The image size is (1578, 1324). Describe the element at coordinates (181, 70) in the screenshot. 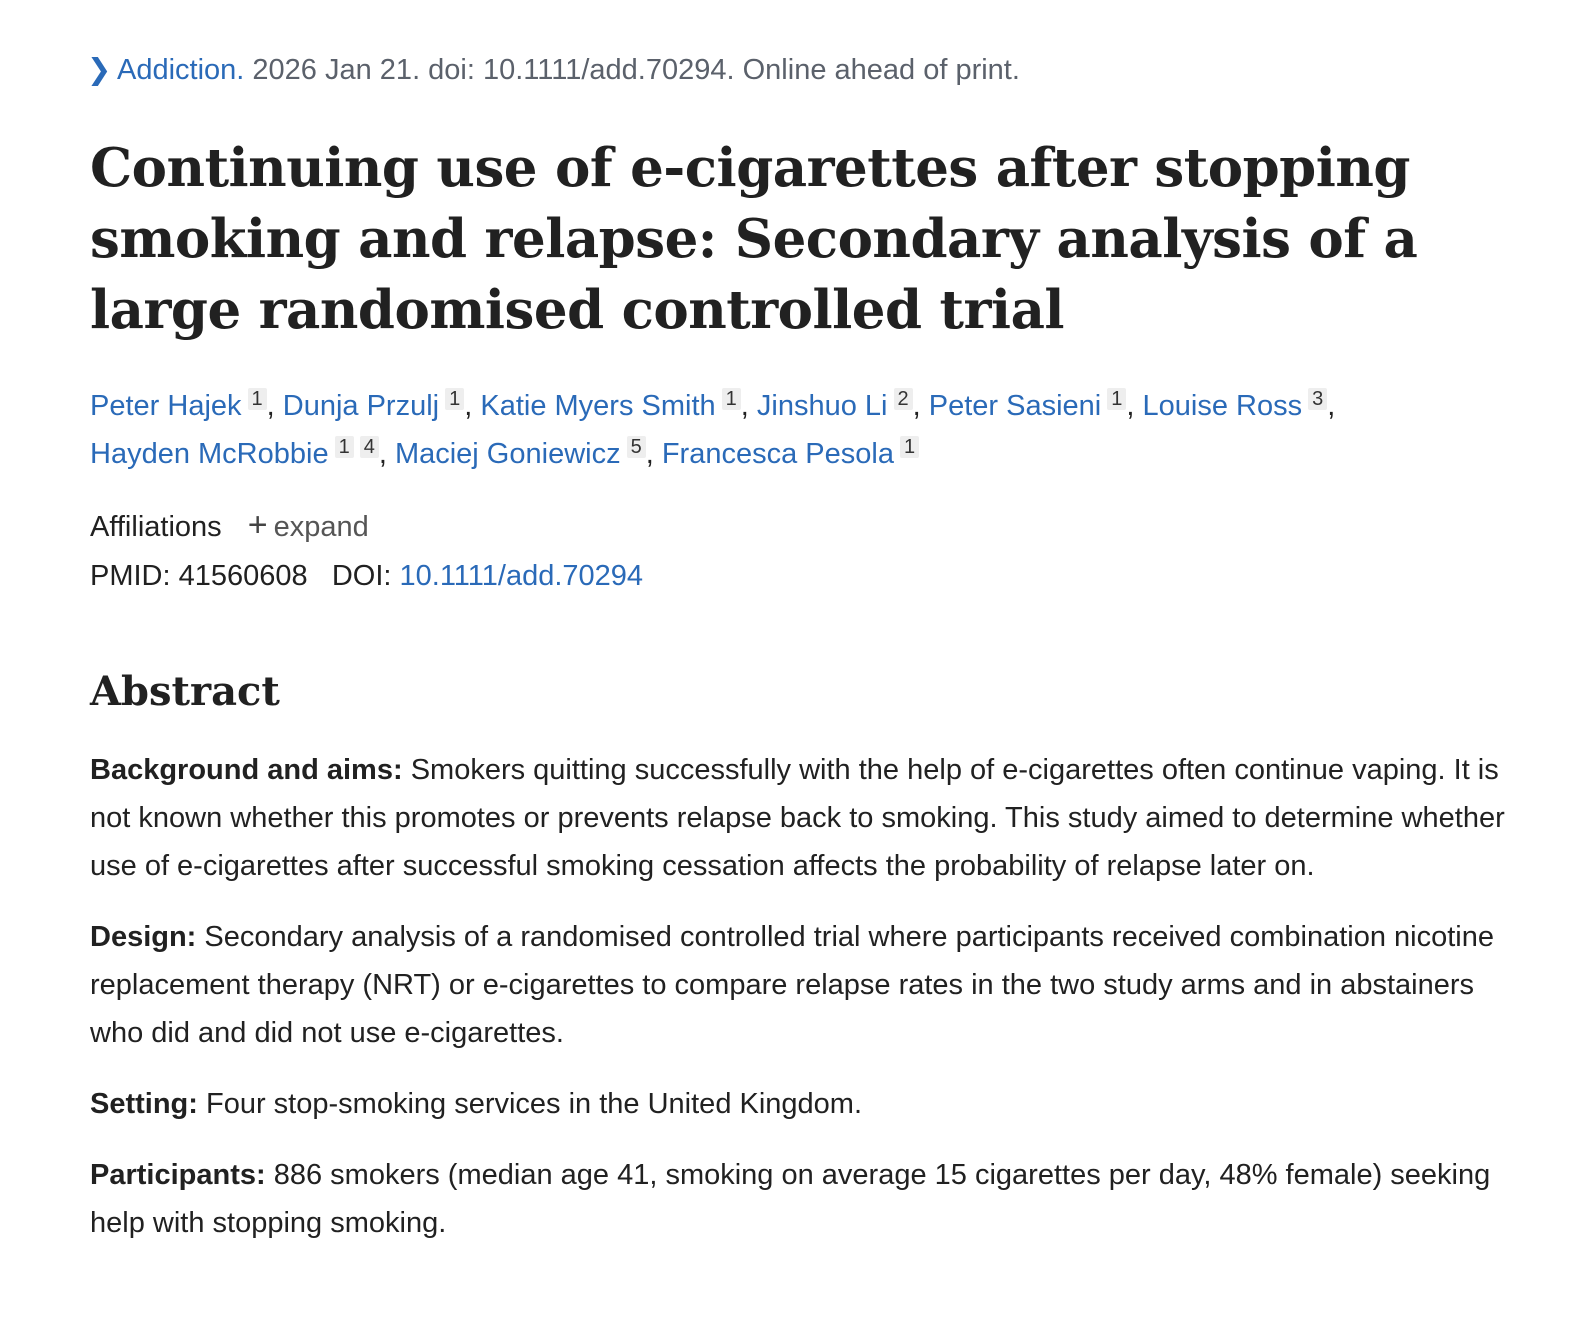

I see `journal-link: Addiction.` at that location.